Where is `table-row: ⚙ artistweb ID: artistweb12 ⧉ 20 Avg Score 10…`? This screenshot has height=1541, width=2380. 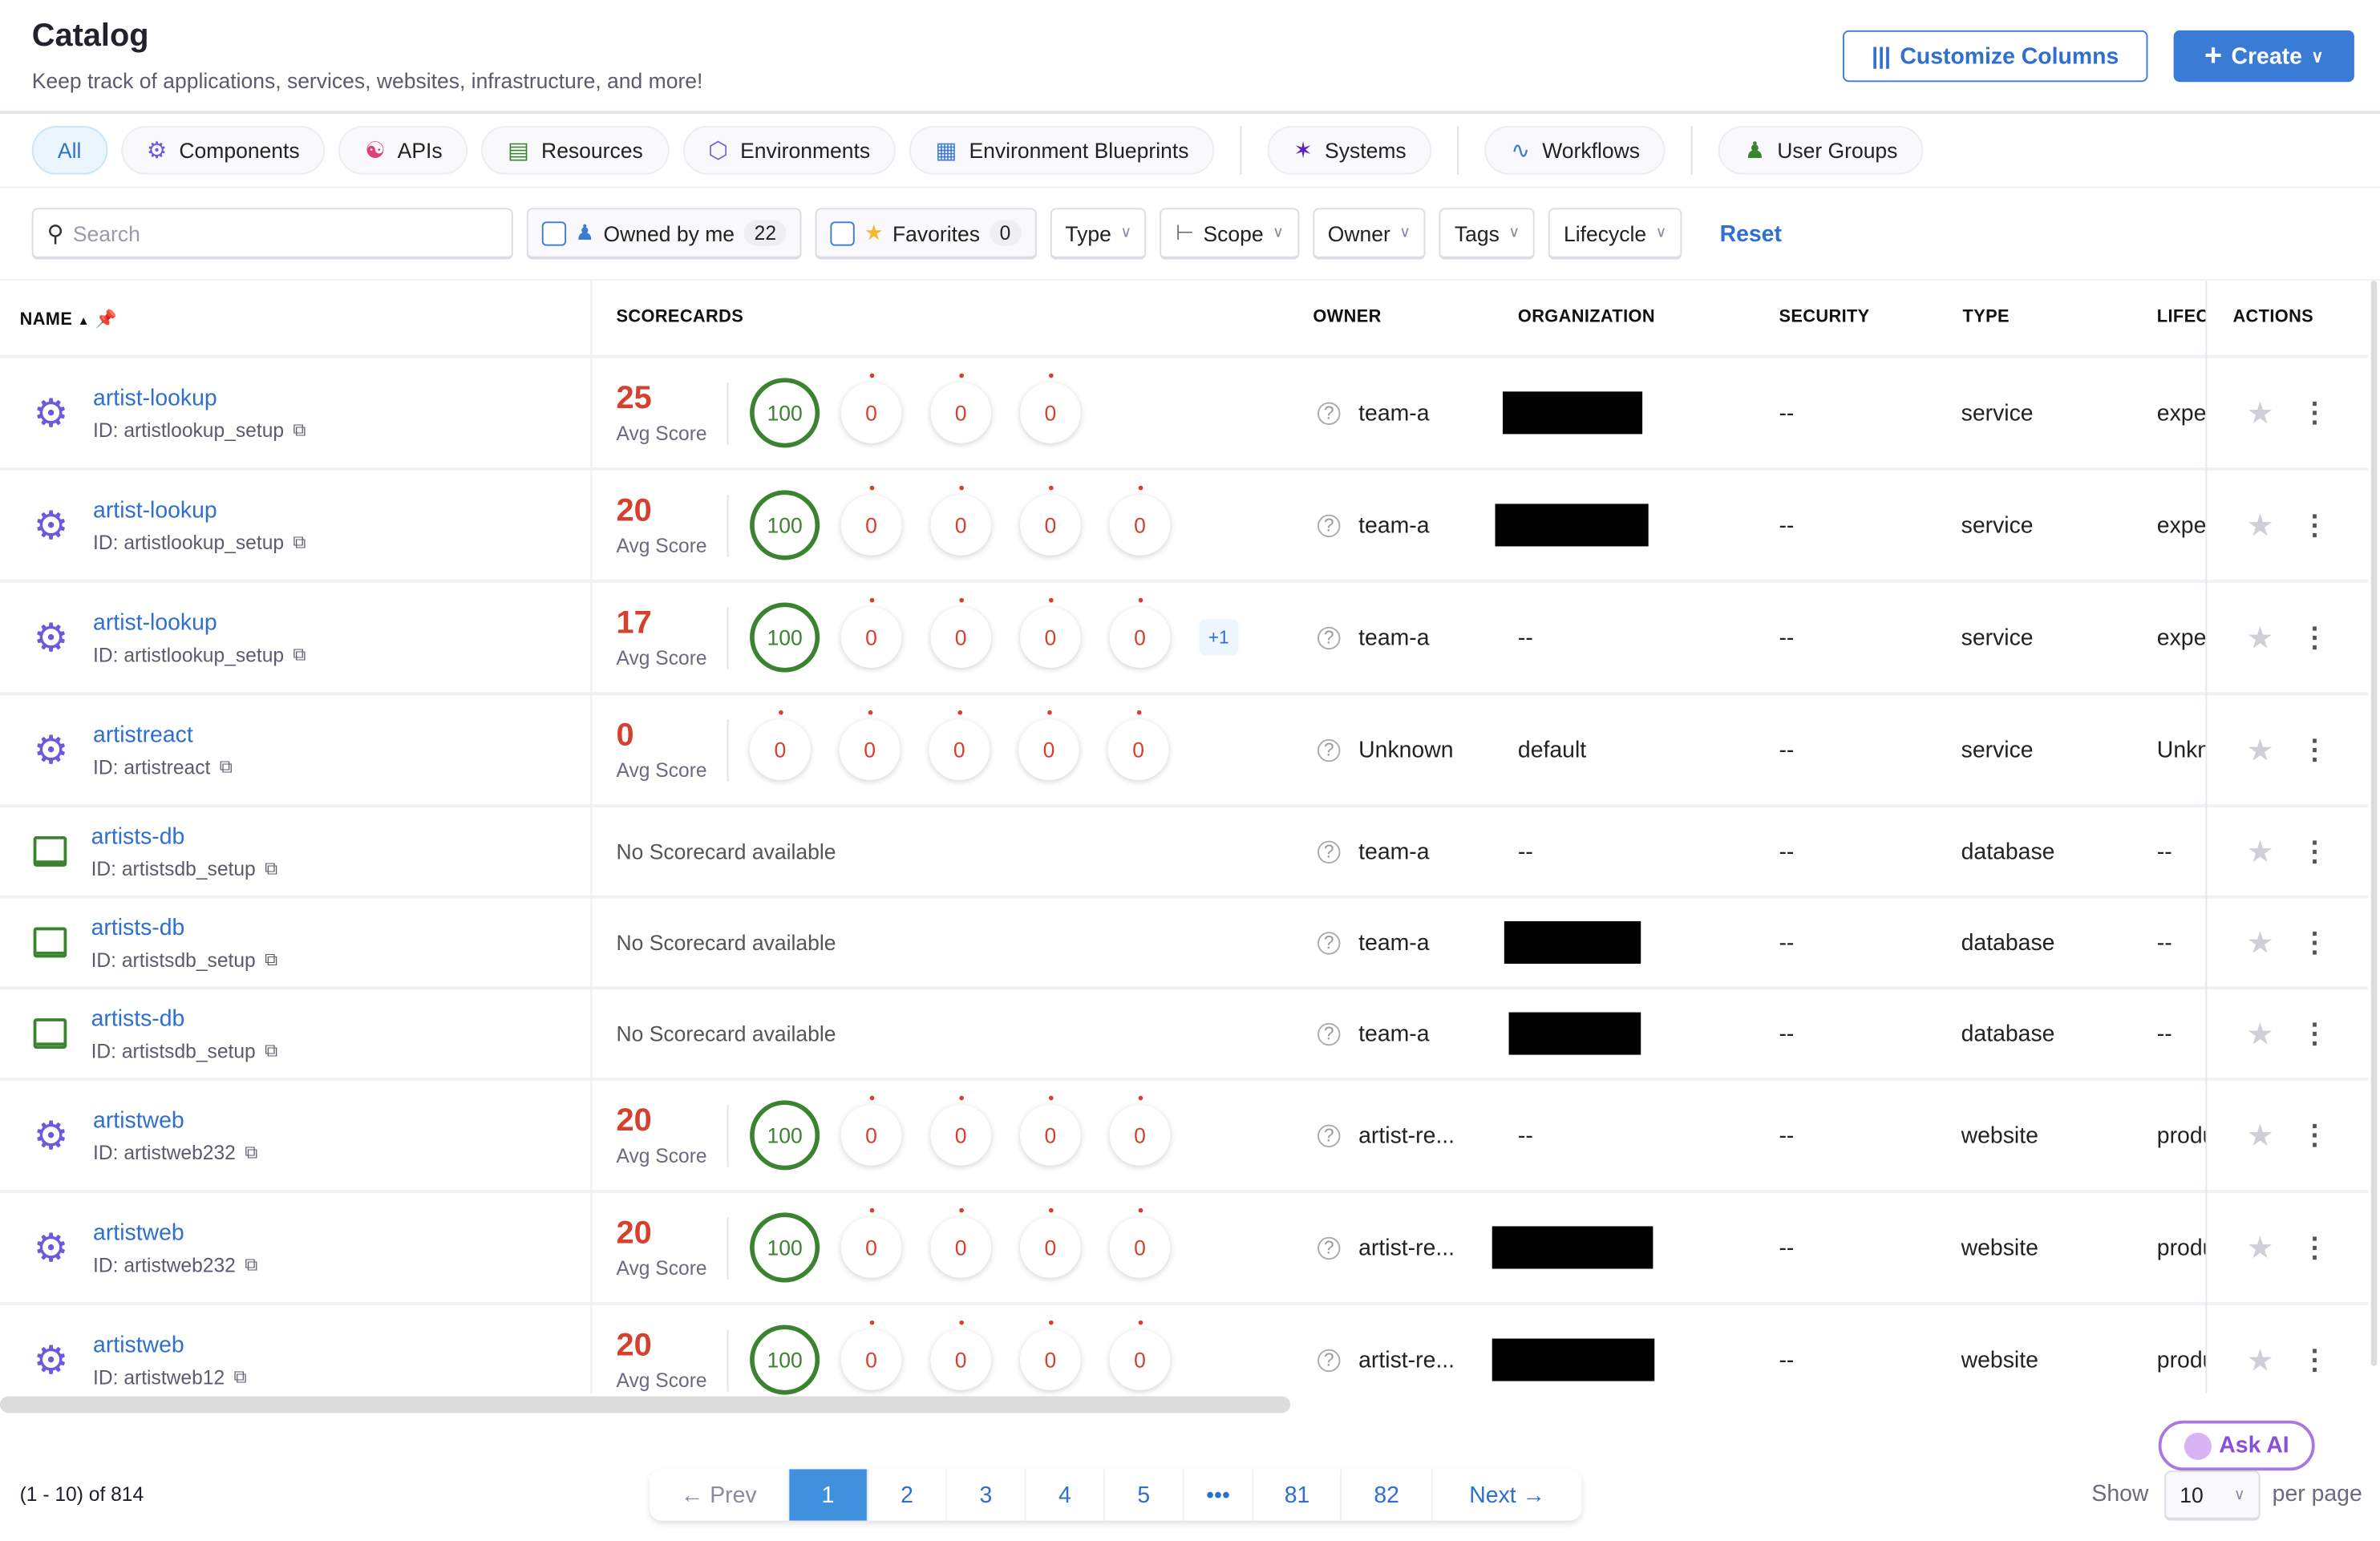
table-row: ⚙ artistweb ID: artistweb12 ⧉ 20 Avg Score 10… is located at coordinates (1184, 1358).